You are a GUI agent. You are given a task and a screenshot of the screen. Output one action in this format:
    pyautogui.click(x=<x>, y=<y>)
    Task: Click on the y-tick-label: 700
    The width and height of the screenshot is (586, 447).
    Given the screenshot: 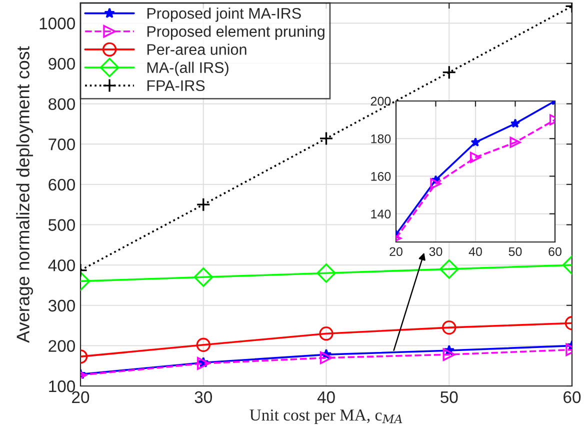 What is the action you would take?
    pyautogui.click(x=61, y=144)
    